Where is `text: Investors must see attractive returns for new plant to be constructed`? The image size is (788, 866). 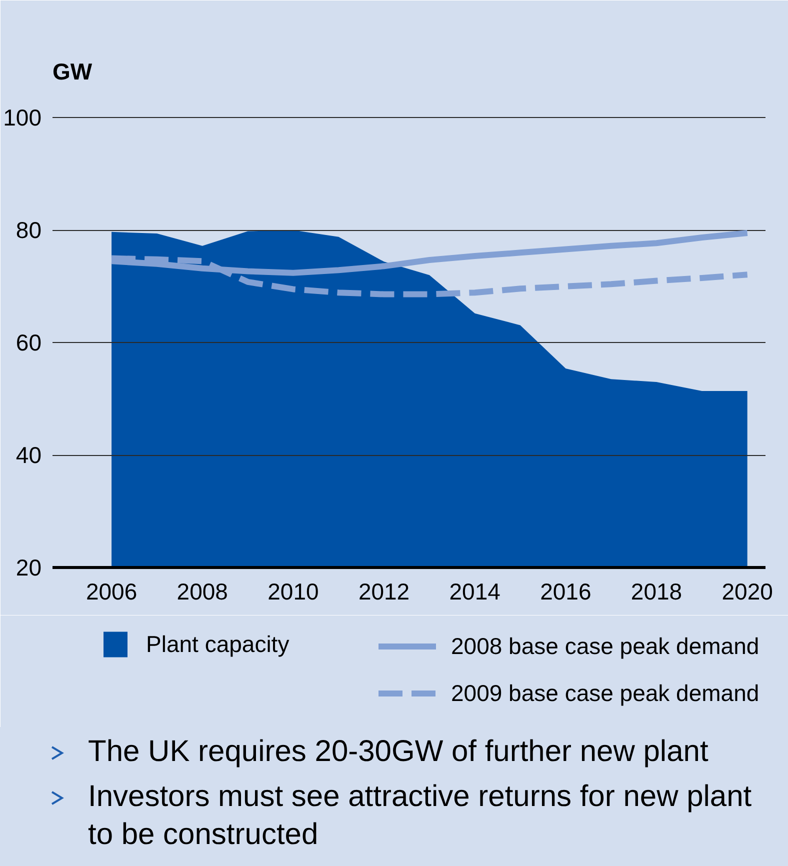 text: Investors must see attractive returns for new plant to be constructed is located at coordinates (420, 816).